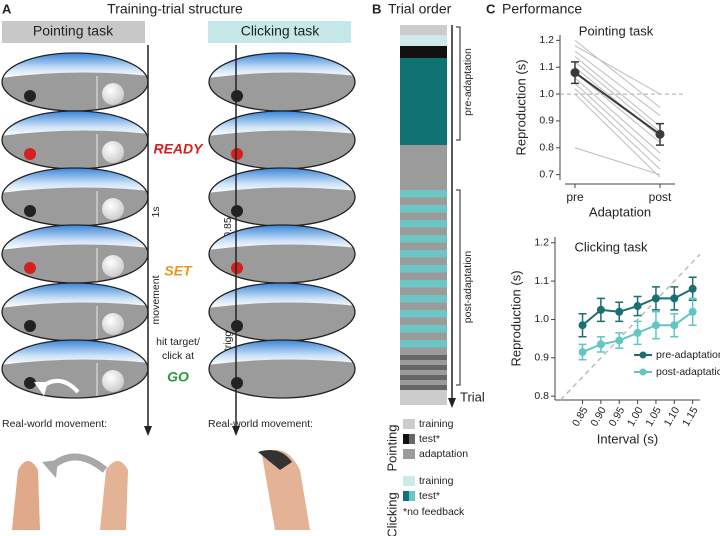 Image resolution: width=720 pixels, height=536 pixels. Describe the element at coordinates (575, 197) in the screenshot. I see `x-tick-label: pre` at that location.